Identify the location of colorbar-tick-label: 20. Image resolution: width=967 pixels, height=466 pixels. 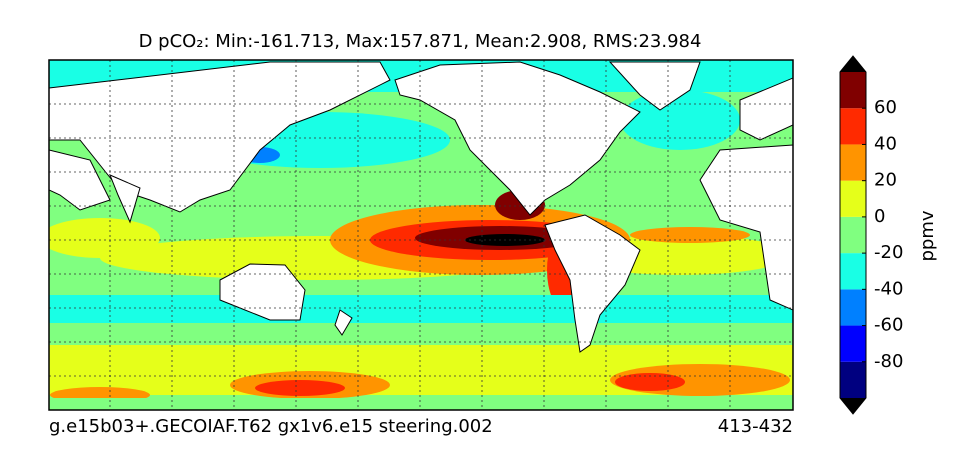
(885, 180).